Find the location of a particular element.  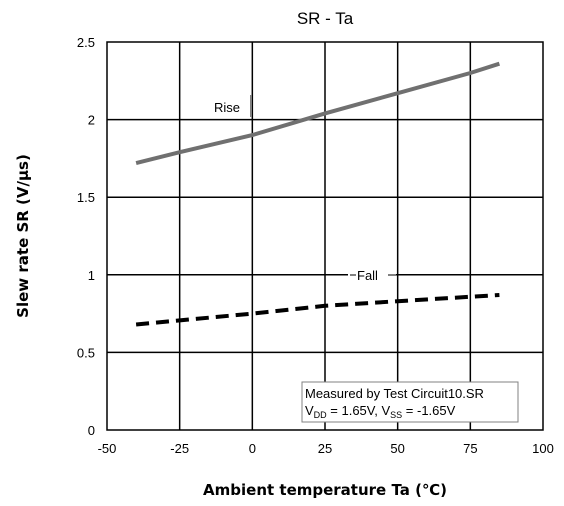

annotation-box is located at coordinates (410, 402).